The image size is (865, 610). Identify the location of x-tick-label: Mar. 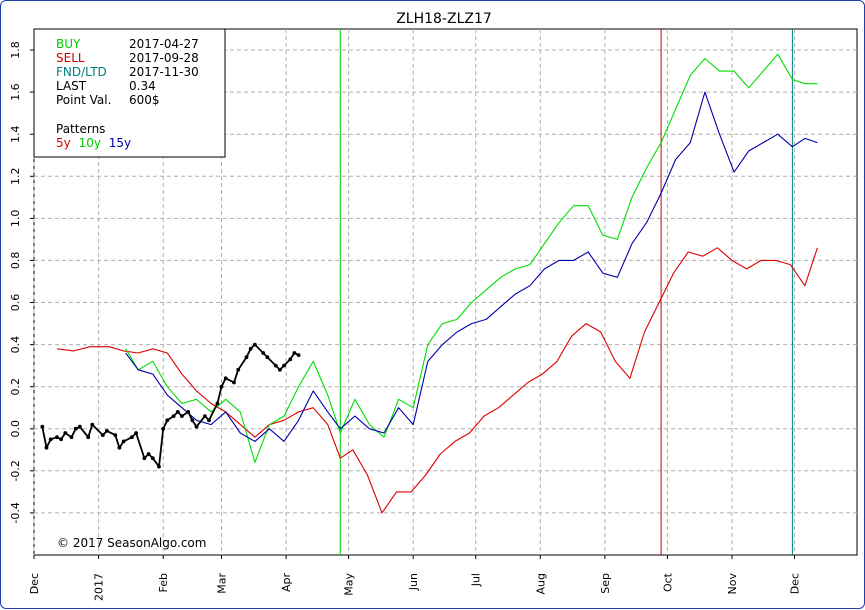
(222, 583).